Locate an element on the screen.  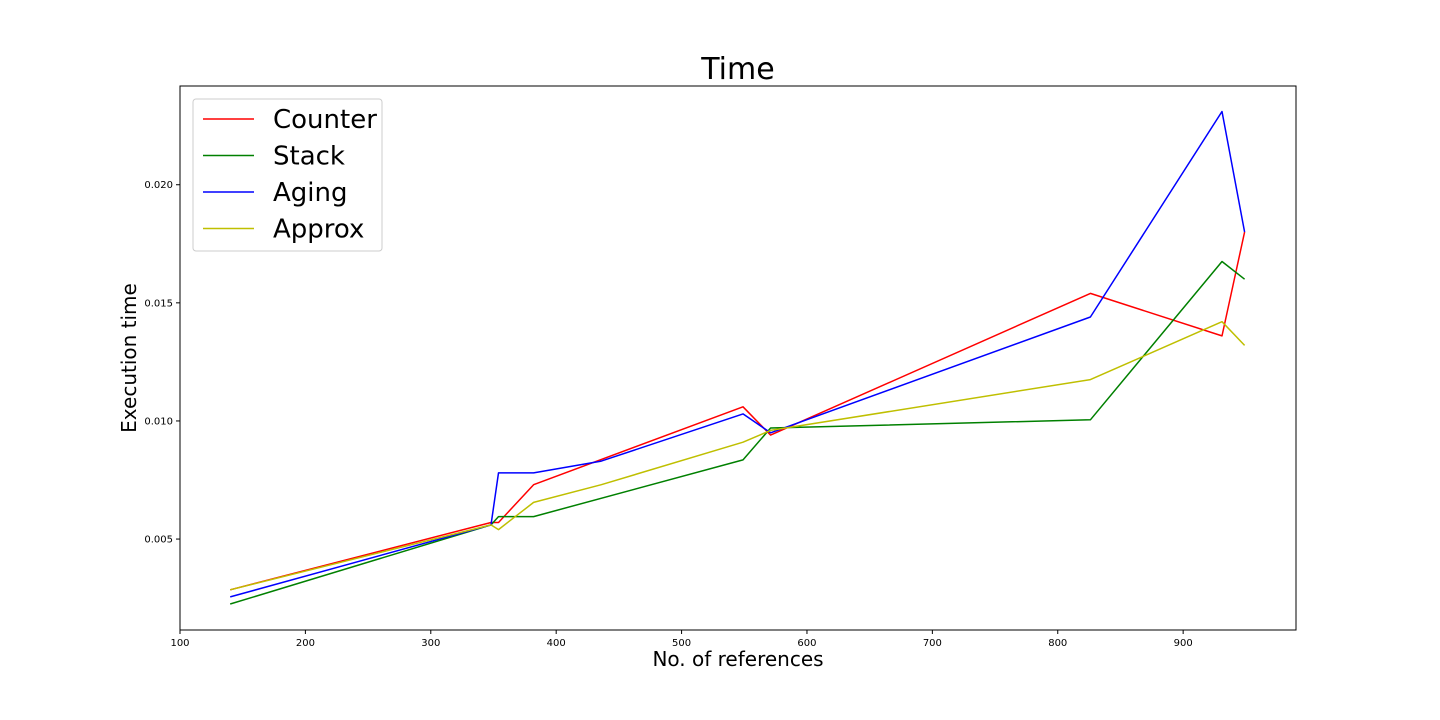
y-tick-label: 0.010 is located at coordinates (158, 421).